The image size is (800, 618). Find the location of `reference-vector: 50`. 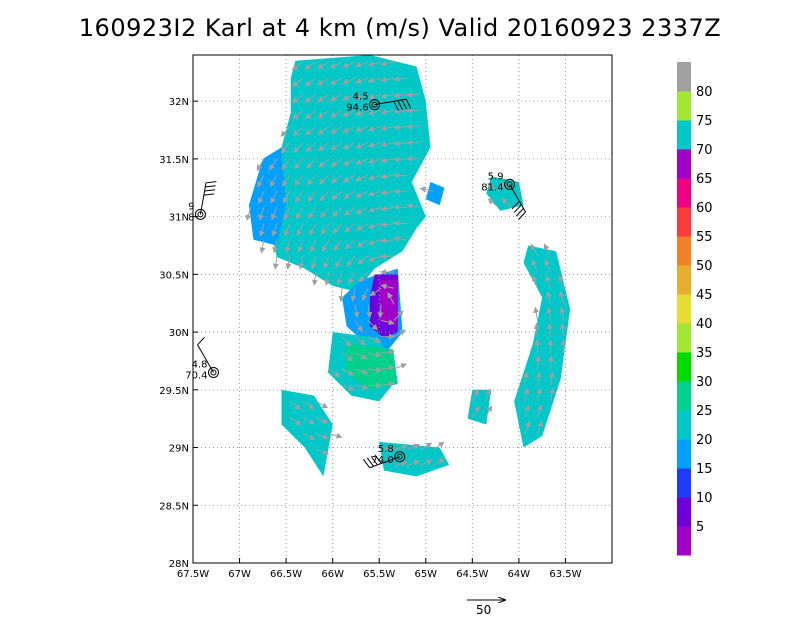

reference-vector: 50 is located at coordinates (486, 608).